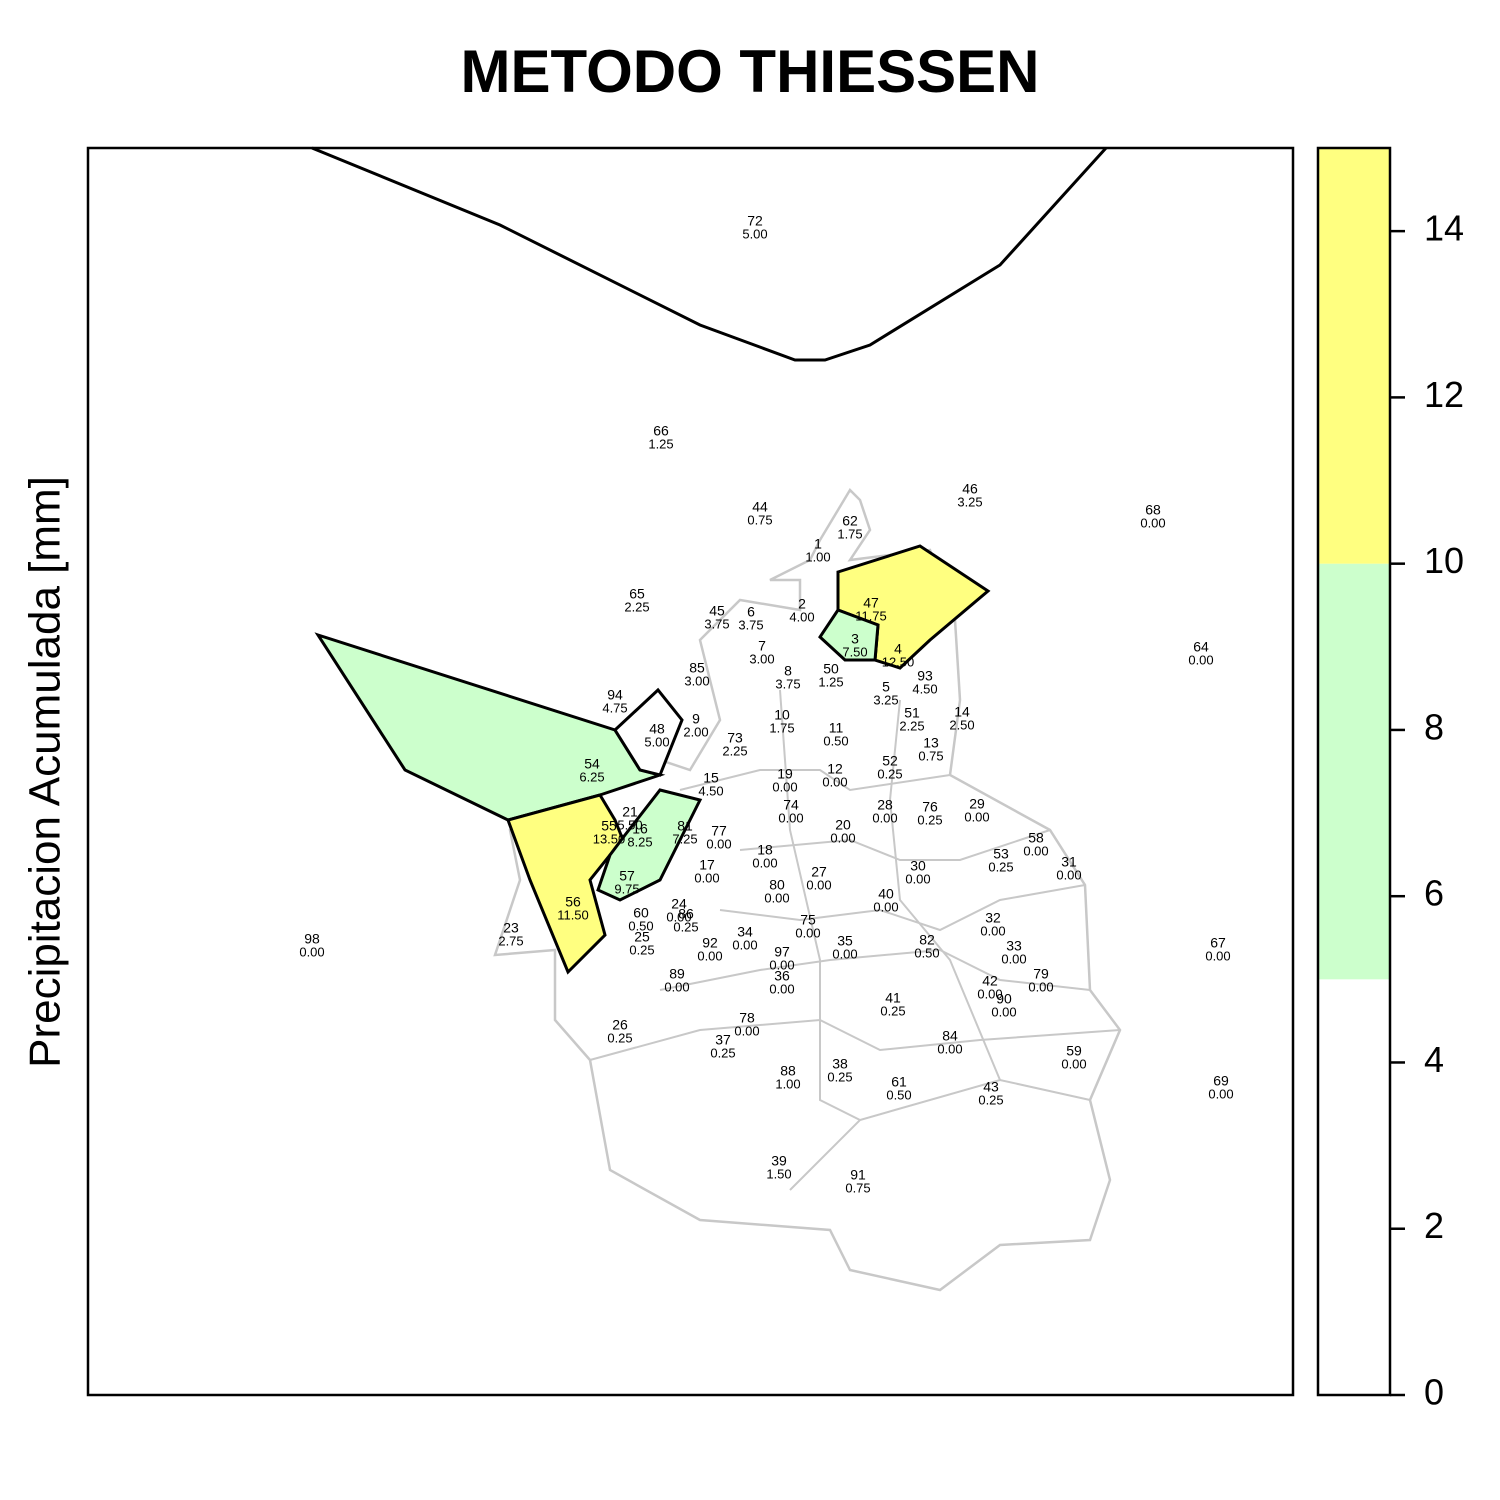 This screenshot has height=1500, width=1500. What do you see at coordinates (1153, 510) in the screenshot?
I see `station-id: 68` at bounding box center [1153, 510].